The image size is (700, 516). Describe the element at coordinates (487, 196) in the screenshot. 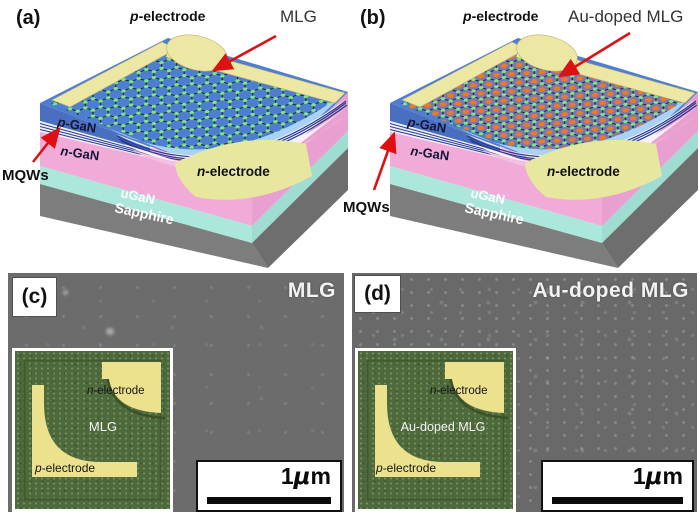

I see `u-gan-label-b: uGaN` at that location.